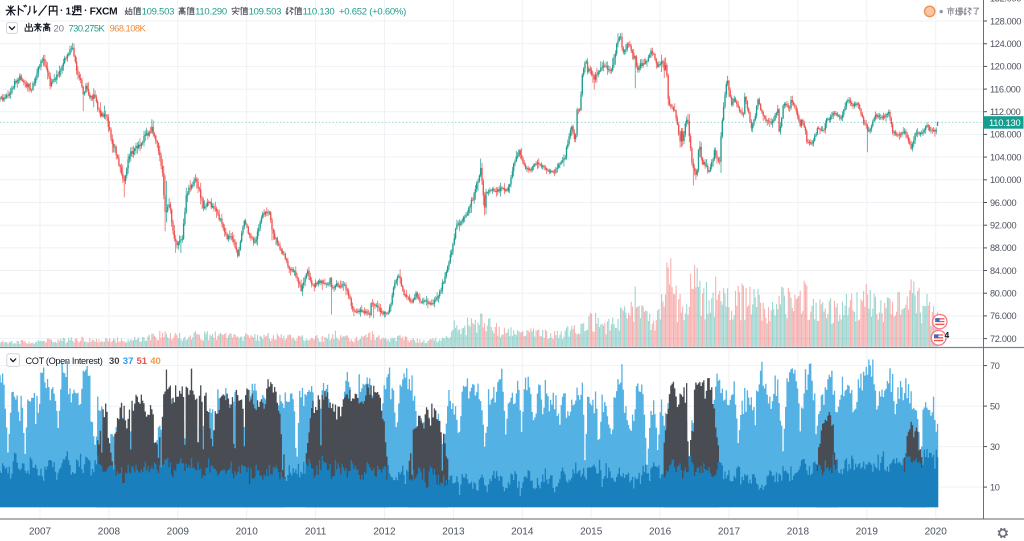  I want to click on svg-text: 10, so click(995, 487).